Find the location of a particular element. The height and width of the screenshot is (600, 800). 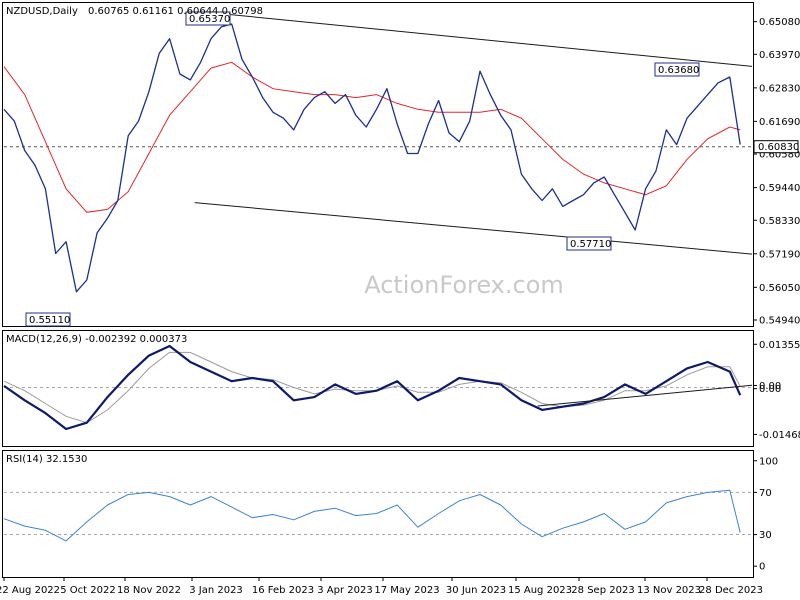

rsi-series is located at coordinates (372, 515).